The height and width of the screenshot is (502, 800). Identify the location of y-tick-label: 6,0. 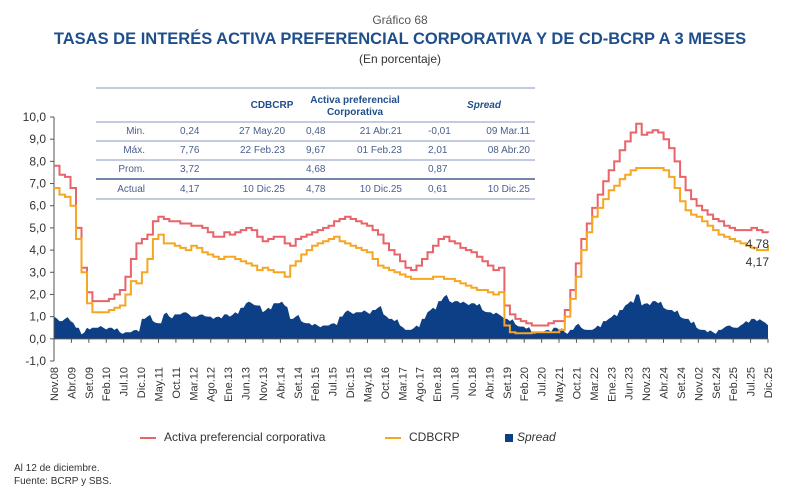
(37, 206).